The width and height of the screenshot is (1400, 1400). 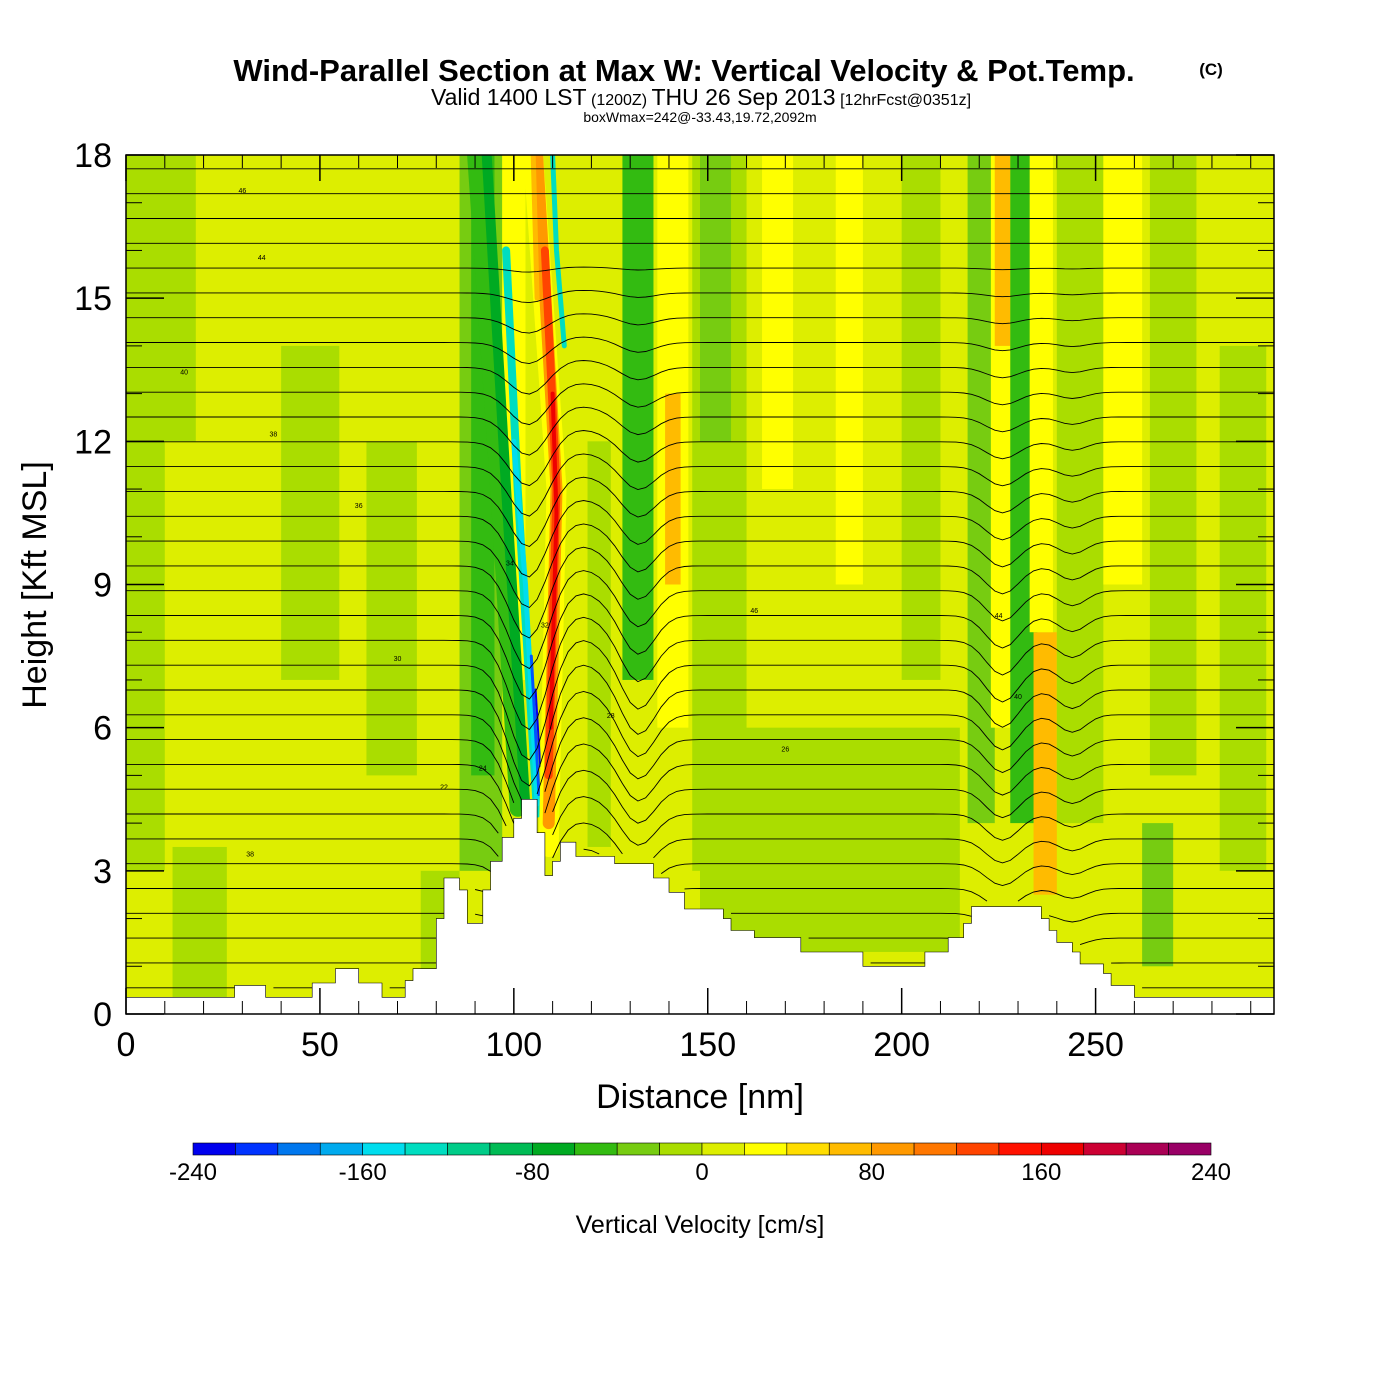 What do you see at coordinates (981, 489) in the screenshot?
I see `band-green-r1` at bounding box center [981, 489].